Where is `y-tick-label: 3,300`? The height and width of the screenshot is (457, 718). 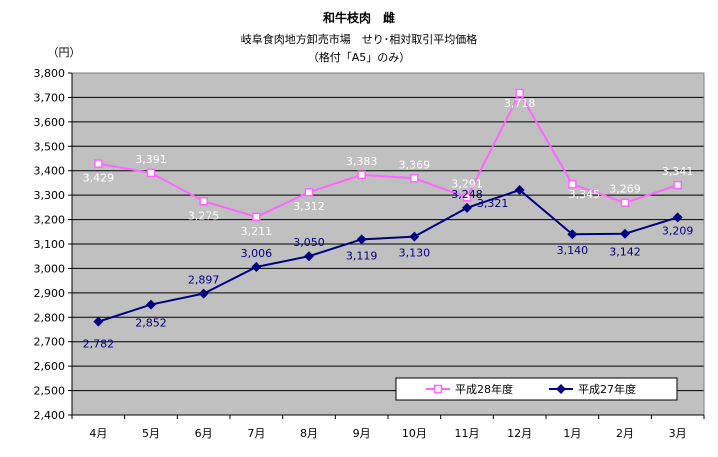
y-tick-label: 3,300 is located at coordinates (50, 195).